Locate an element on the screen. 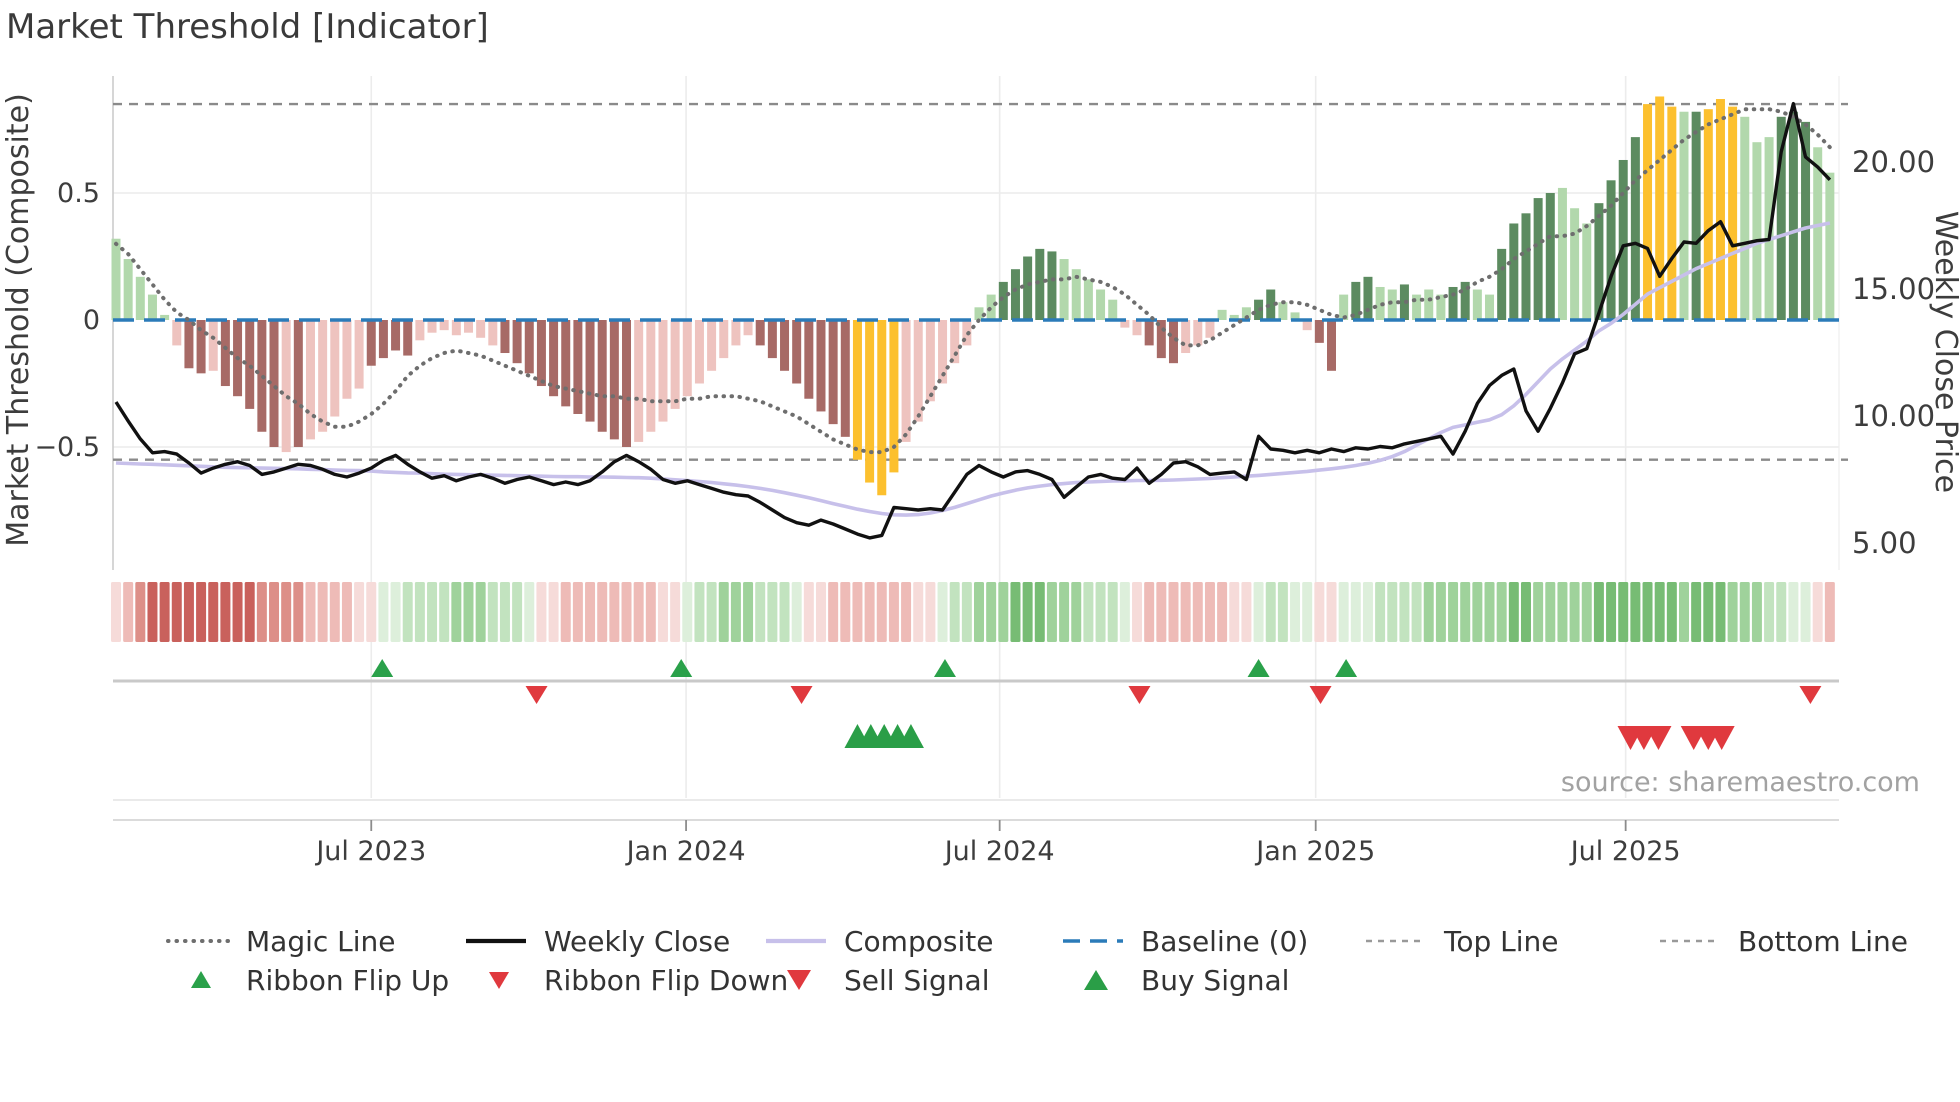 The image size is (1960, 1102). legend-label: Baseline (0) is located at coordinates (1224, 941).